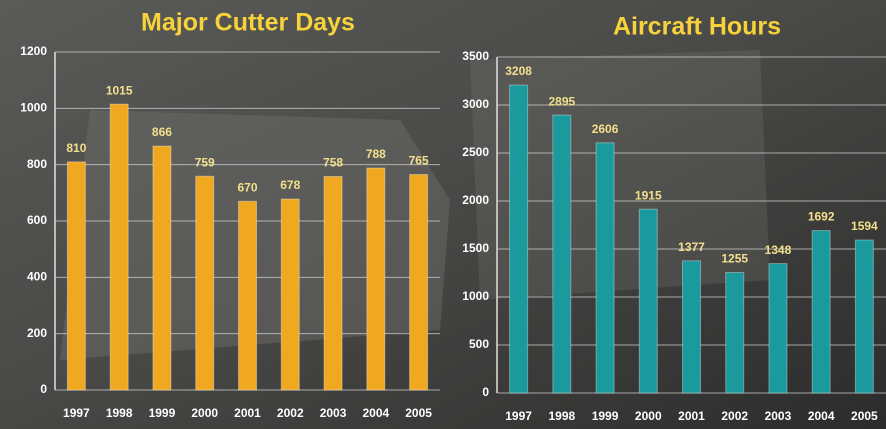 This screenshot has width=886, height=429. Describe the element at coordinates (37, 277) in the screenshot. I see `y-tick-label: 400` at that location.